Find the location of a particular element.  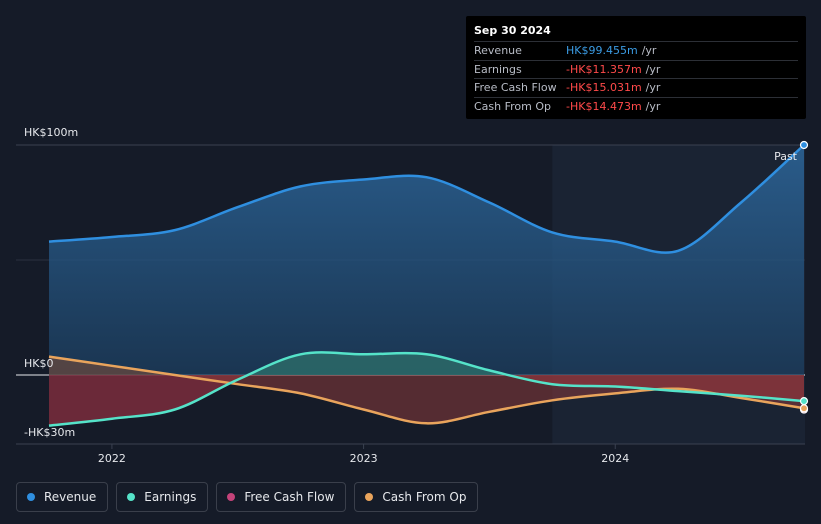

chart-end-markers is located at coordinates (804, 277).